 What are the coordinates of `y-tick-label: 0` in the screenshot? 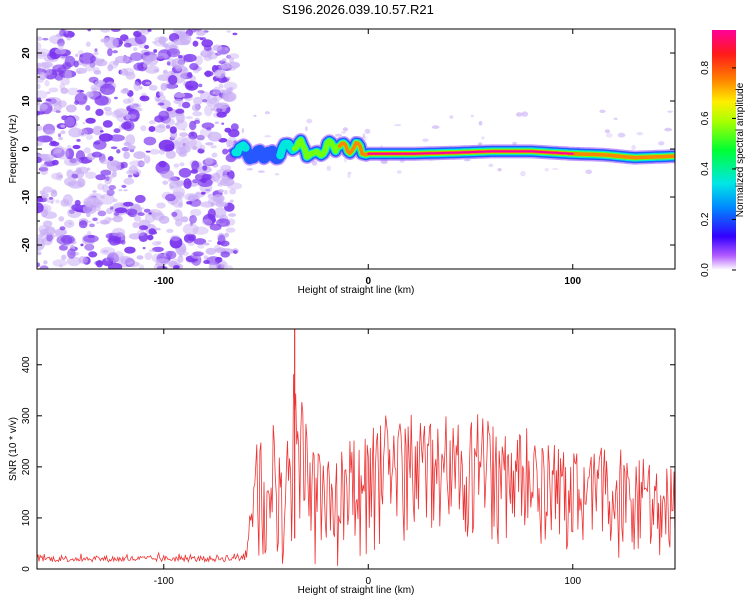 It's located at (26, 149).